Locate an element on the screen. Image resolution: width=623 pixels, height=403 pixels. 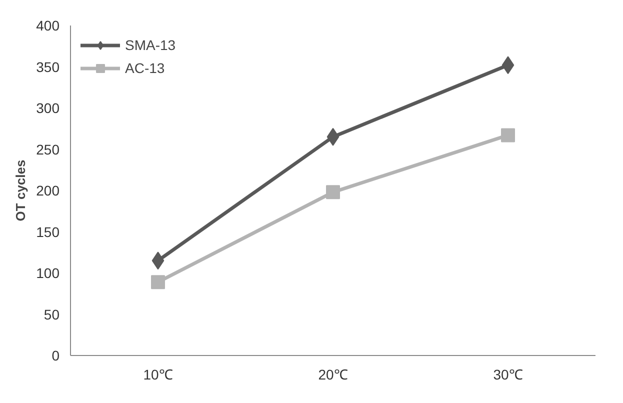
x-tick-label: 10℃ is located at coordinates (158, 374).